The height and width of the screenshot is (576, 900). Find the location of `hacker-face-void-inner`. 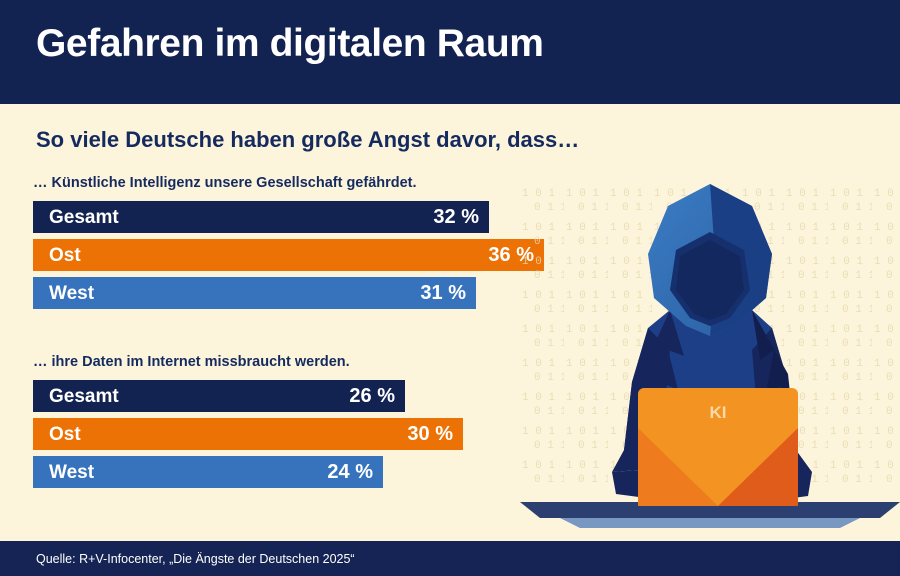

hacker-face-void-inner is located at coordinates (710, 280).